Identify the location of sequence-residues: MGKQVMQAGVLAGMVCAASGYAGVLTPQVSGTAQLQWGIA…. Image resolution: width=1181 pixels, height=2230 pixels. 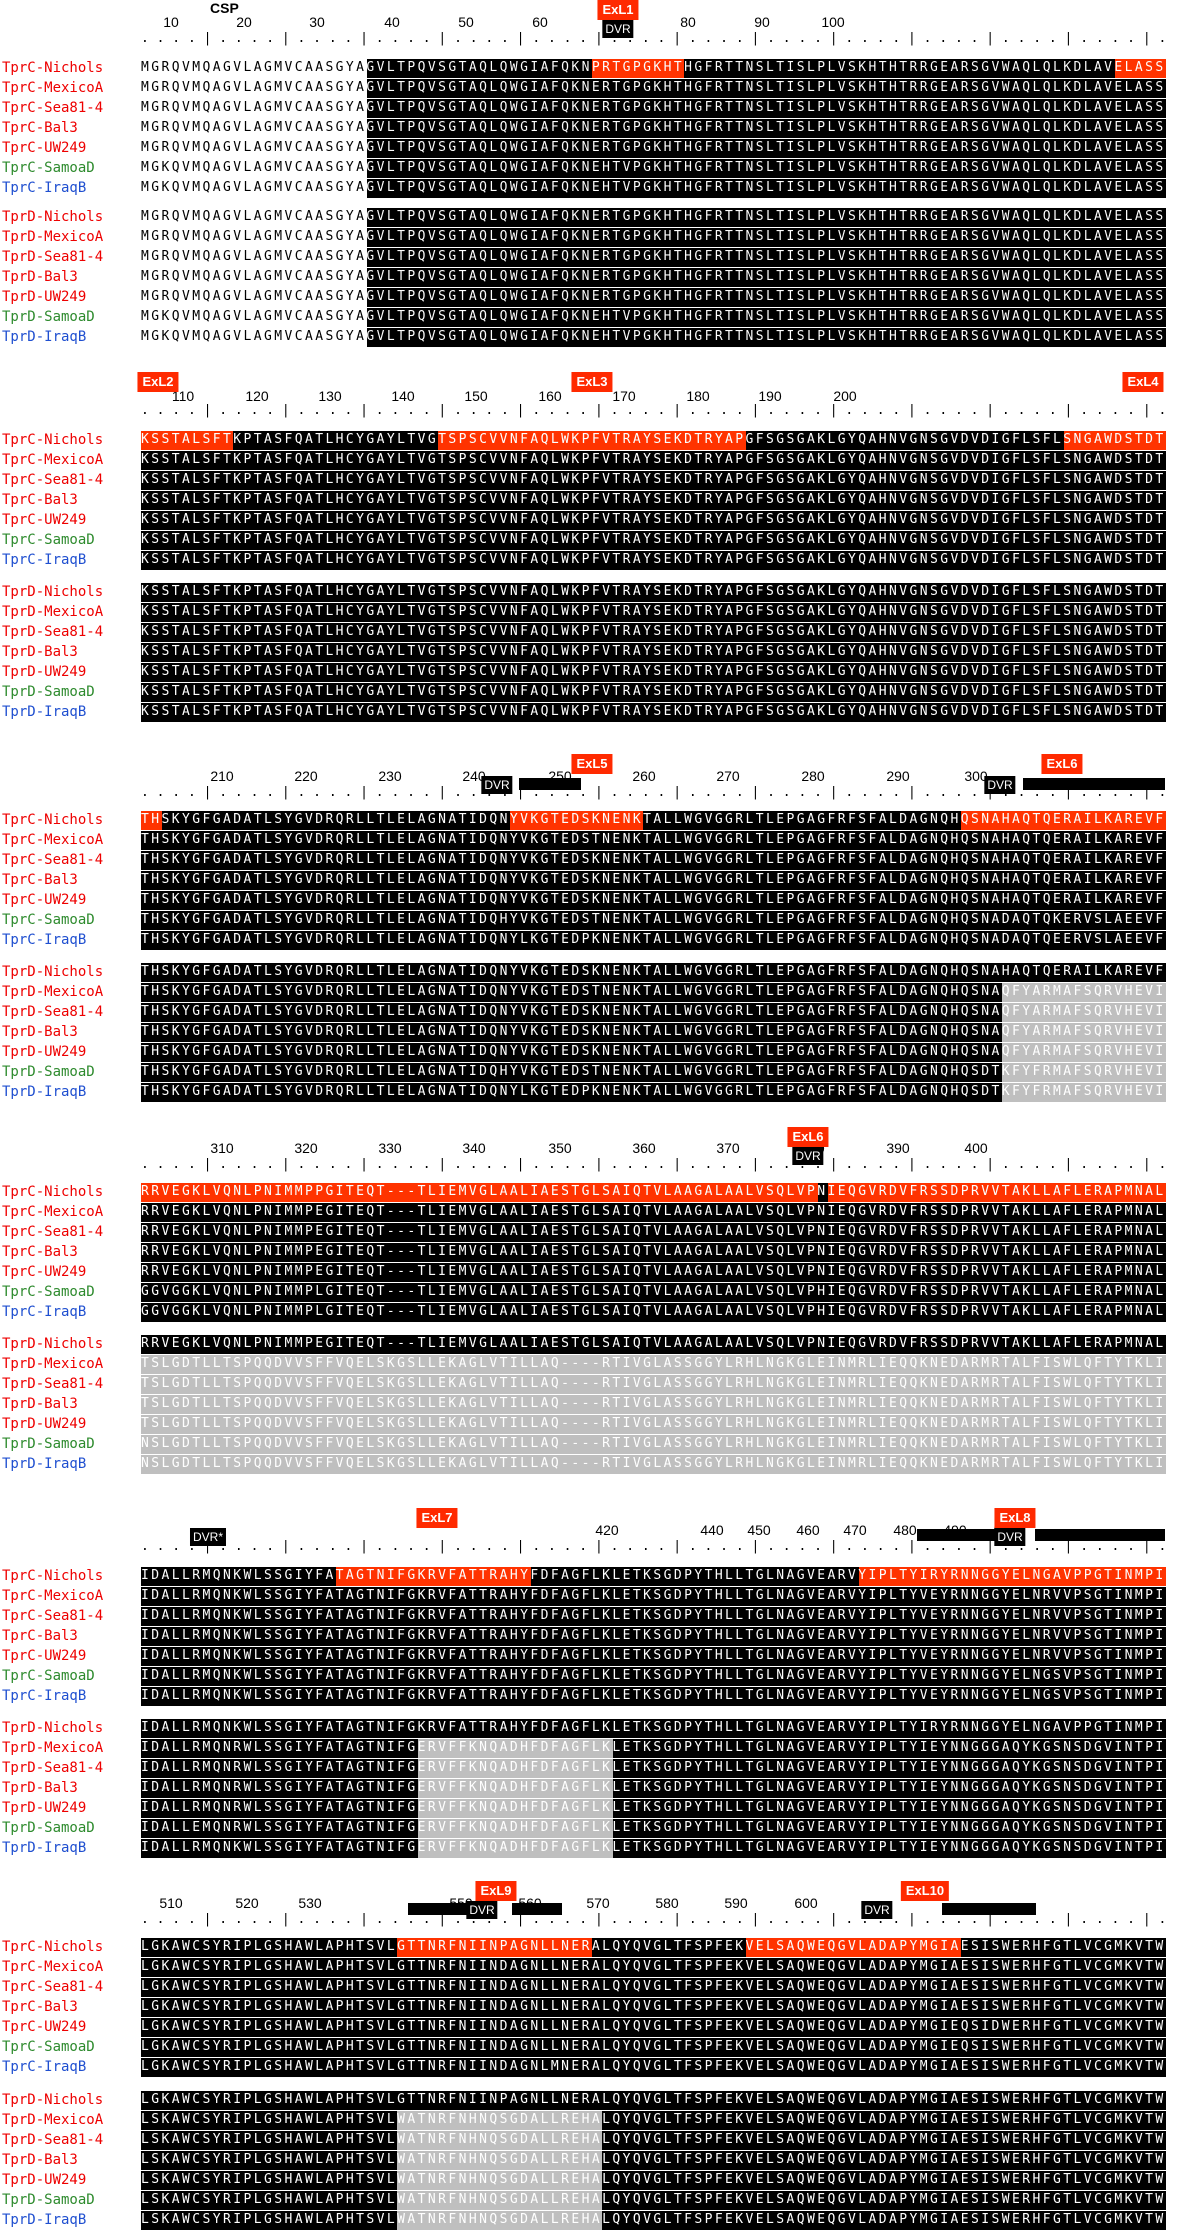
(653, 337).